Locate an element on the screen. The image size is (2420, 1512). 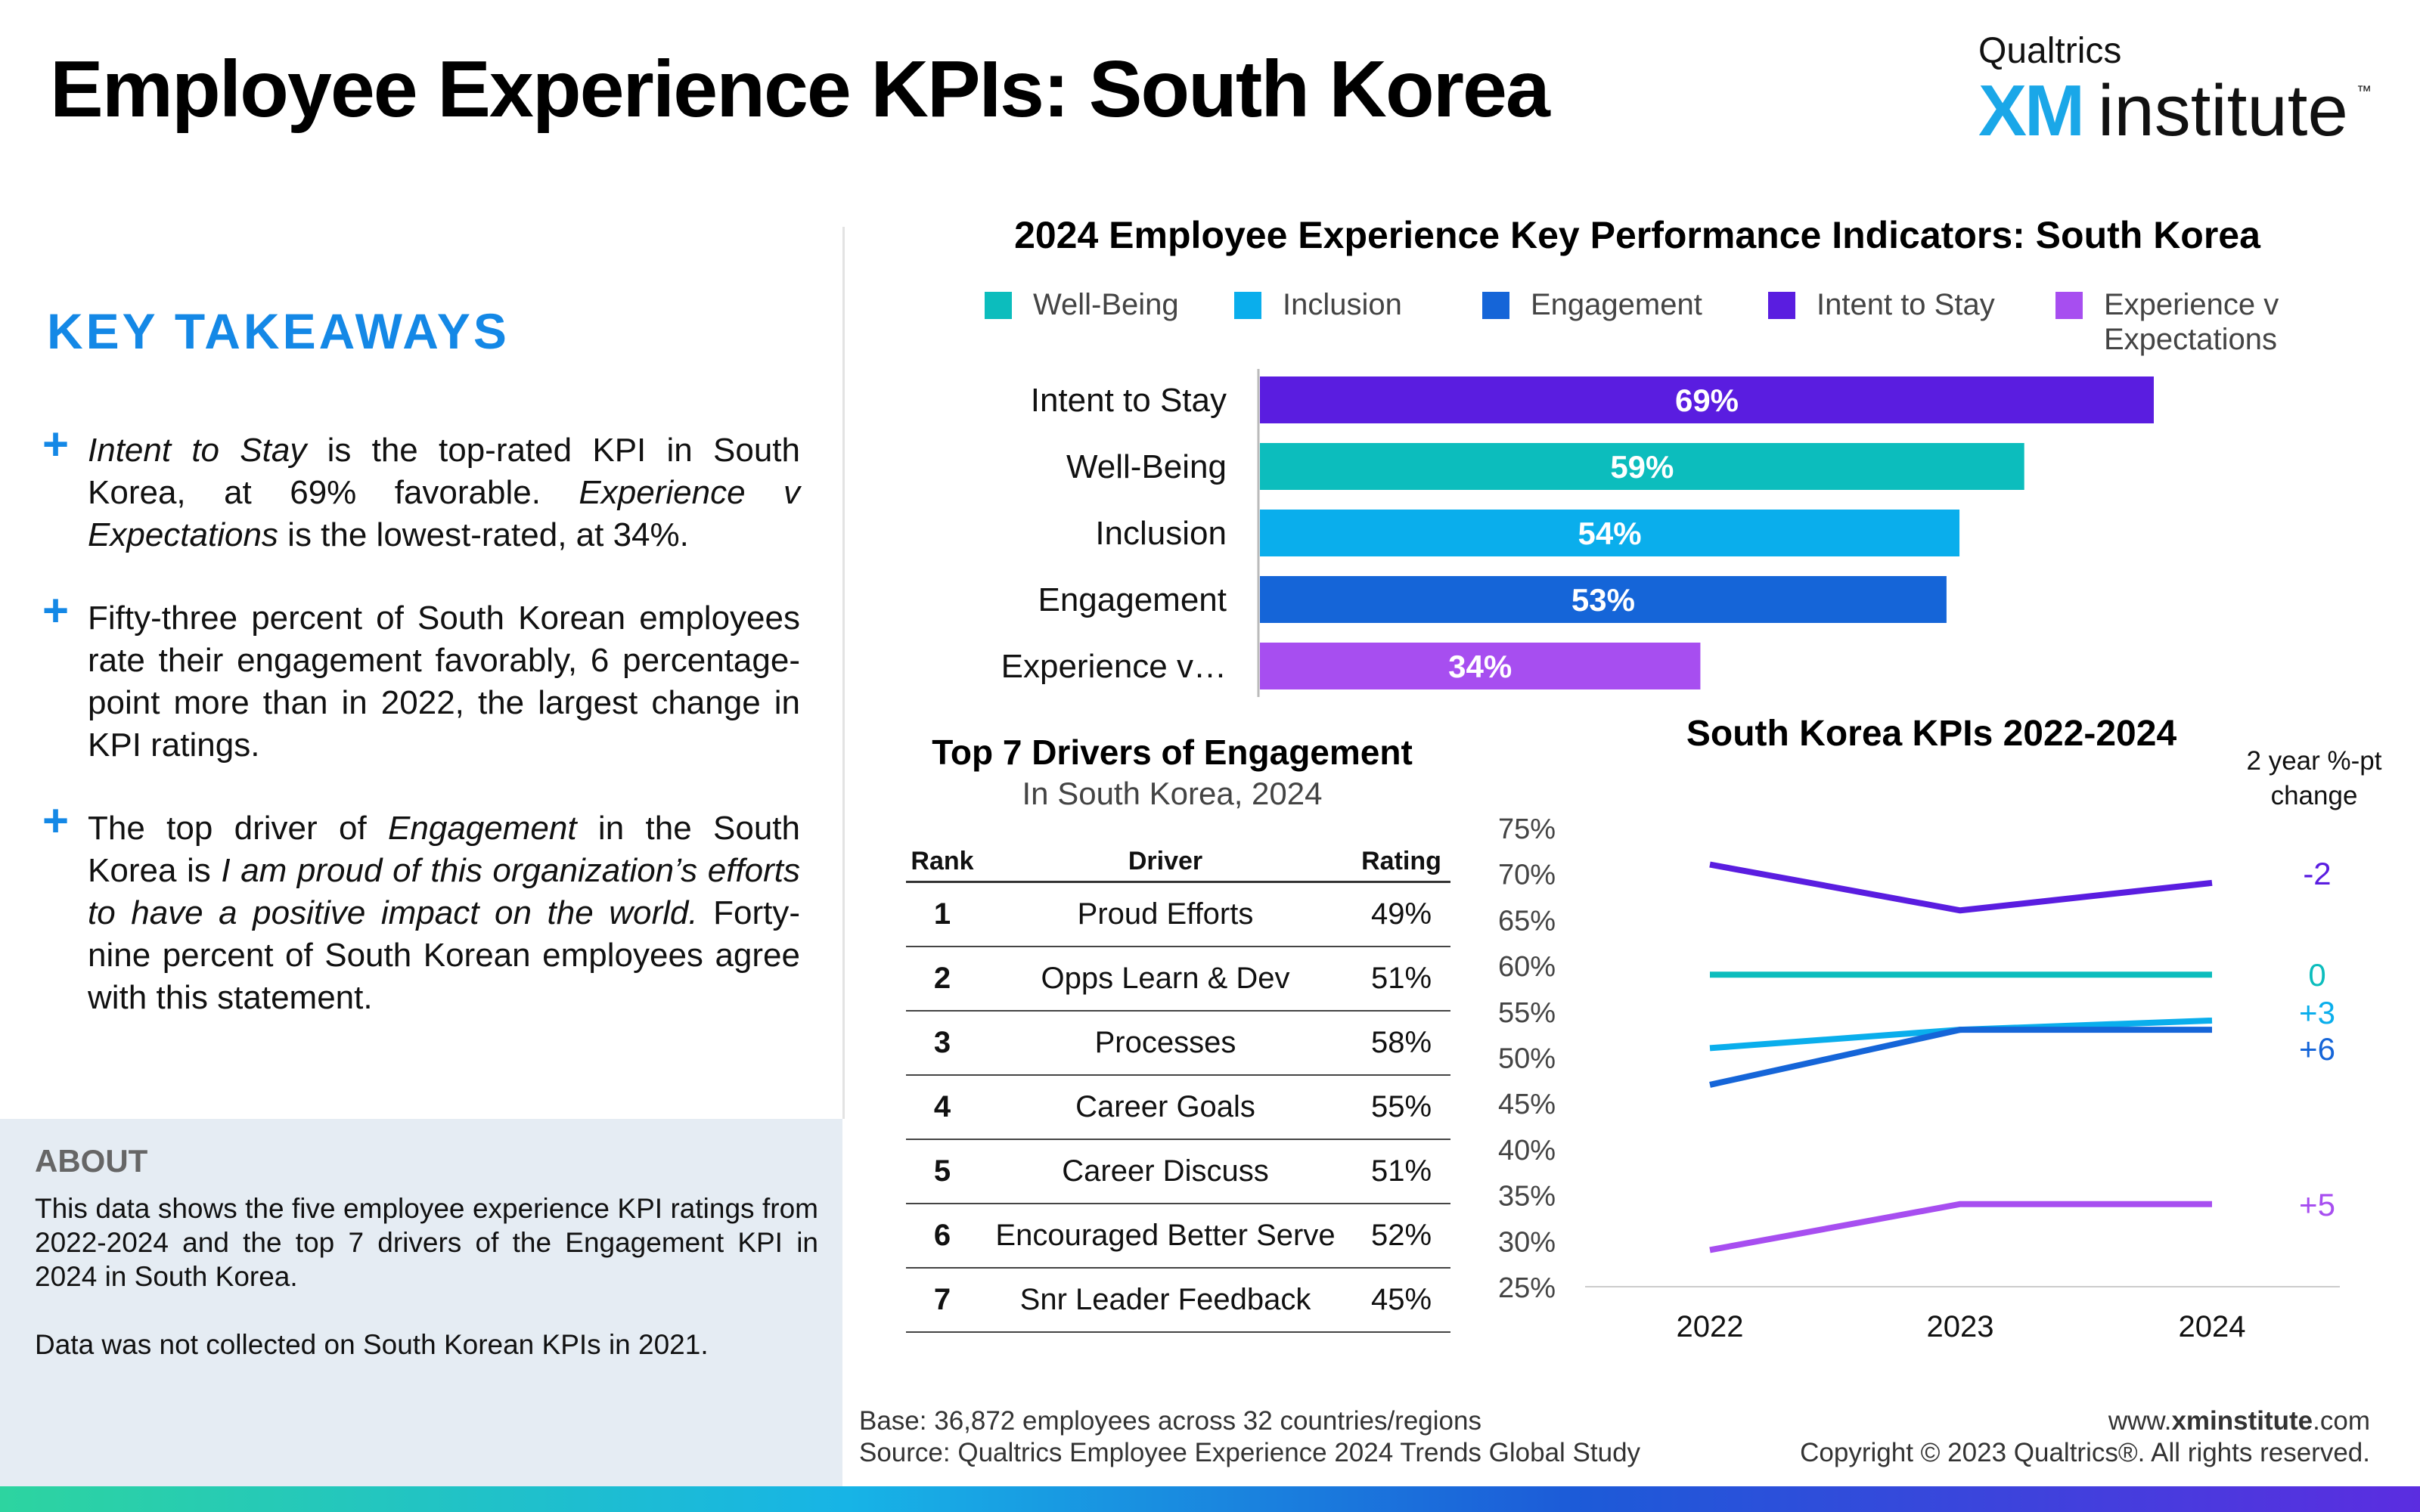
rank-cell: 4 is located at coordinates (943, 1107).